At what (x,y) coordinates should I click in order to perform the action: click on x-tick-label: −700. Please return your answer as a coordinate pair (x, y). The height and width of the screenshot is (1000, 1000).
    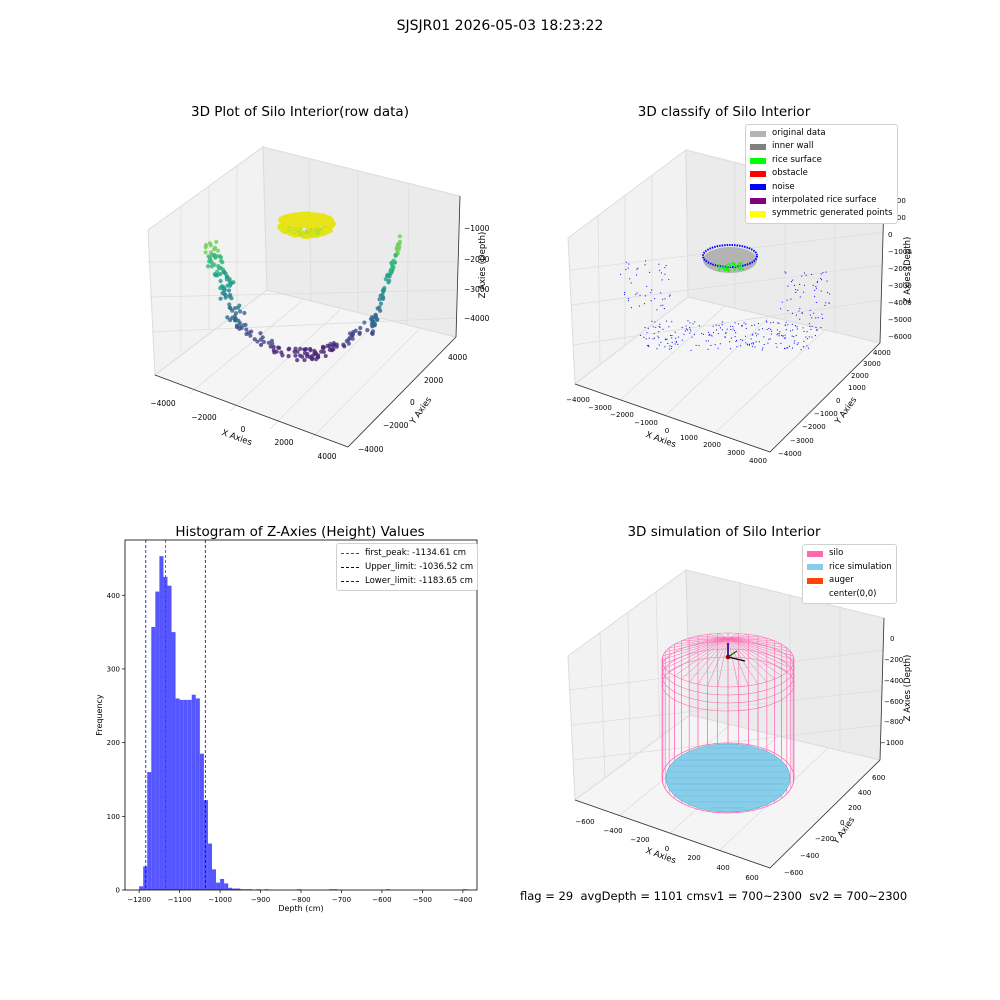
    Looking at the image, I should click on (341, 900).